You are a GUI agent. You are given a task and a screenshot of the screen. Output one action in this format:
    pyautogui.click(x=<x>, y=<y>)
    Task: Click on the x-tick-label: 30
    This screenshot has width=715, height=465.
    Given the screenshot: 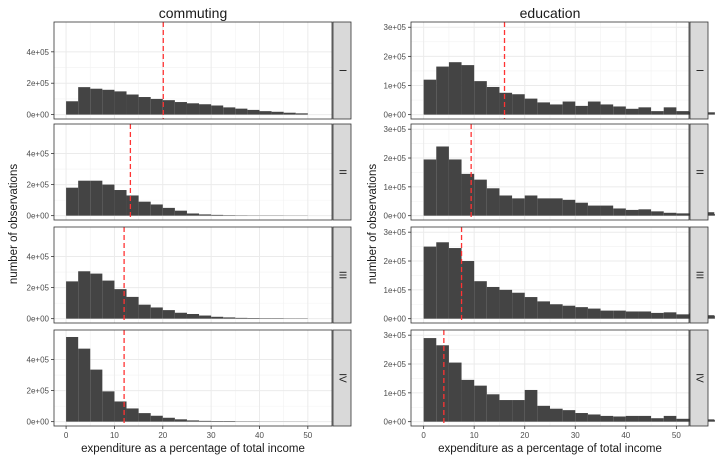 What is the action you would take?
    pyautogui.click(x=211, y=435)
    